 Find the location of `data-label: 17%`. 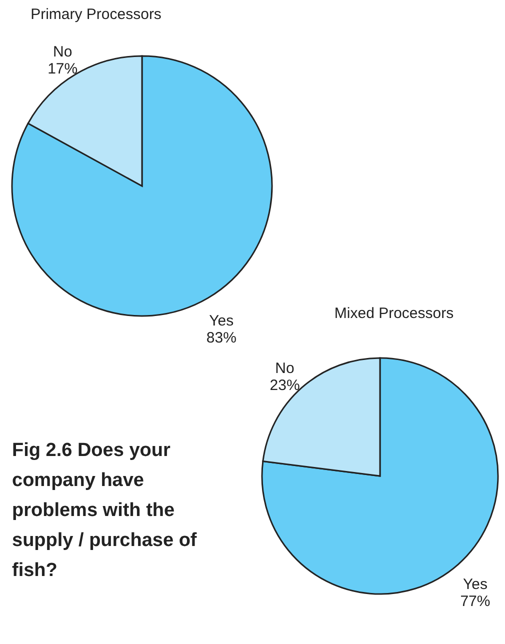

data-label: 17% is located at coordinates (63, 69).